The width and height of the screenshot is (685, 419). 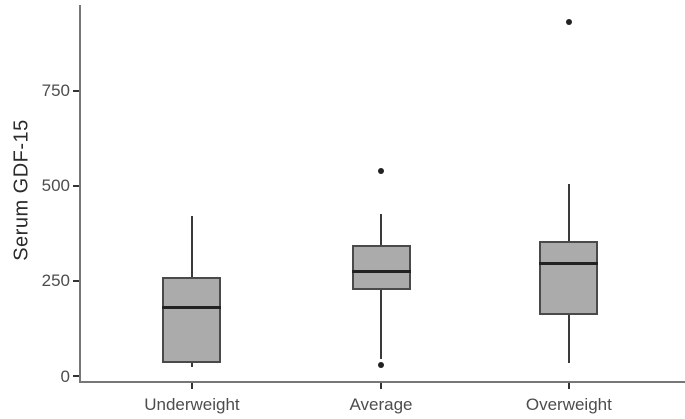 I want to click on x-axis-tick-label: Underweight, so click(x=192, y=404).